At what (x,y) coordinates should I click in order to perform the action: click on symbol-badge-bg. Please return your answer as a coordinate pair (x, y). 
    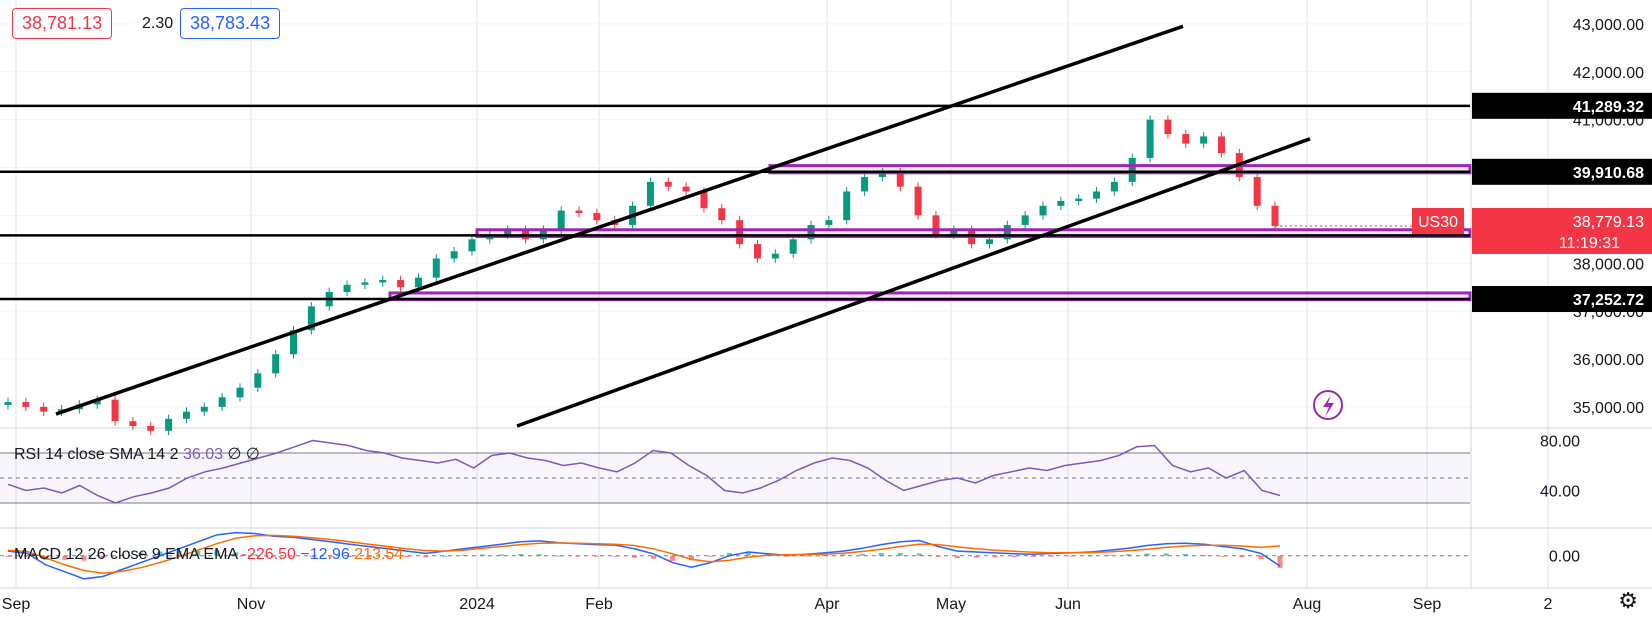
    Looking at the image, I should click on (1438, 220).